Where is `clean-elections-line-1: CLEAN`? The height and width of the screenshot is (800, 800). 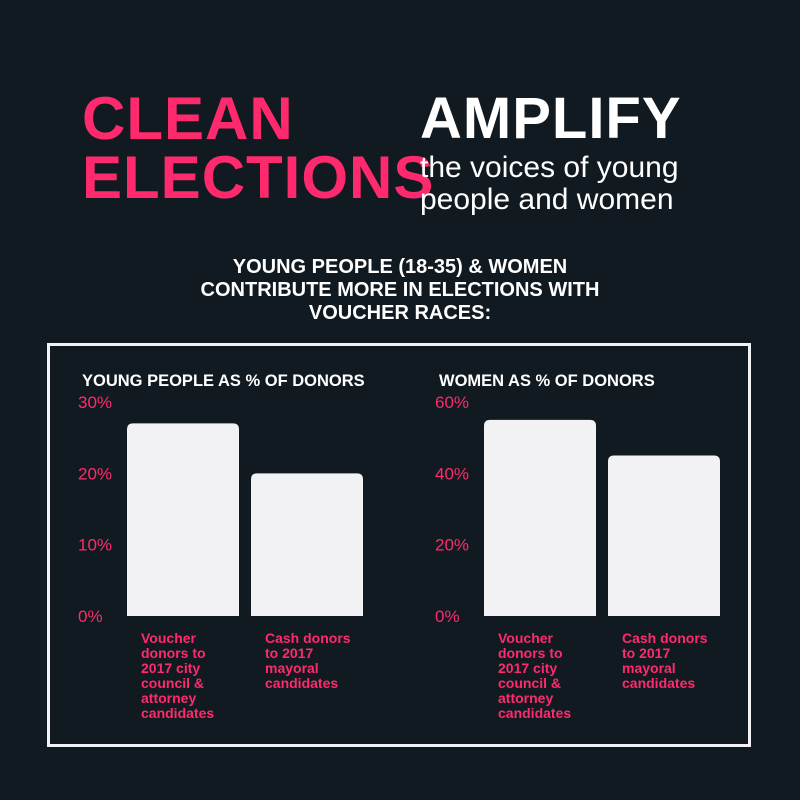 clean-elections-line-1: CLEAN is located at coordinates (188, 118).